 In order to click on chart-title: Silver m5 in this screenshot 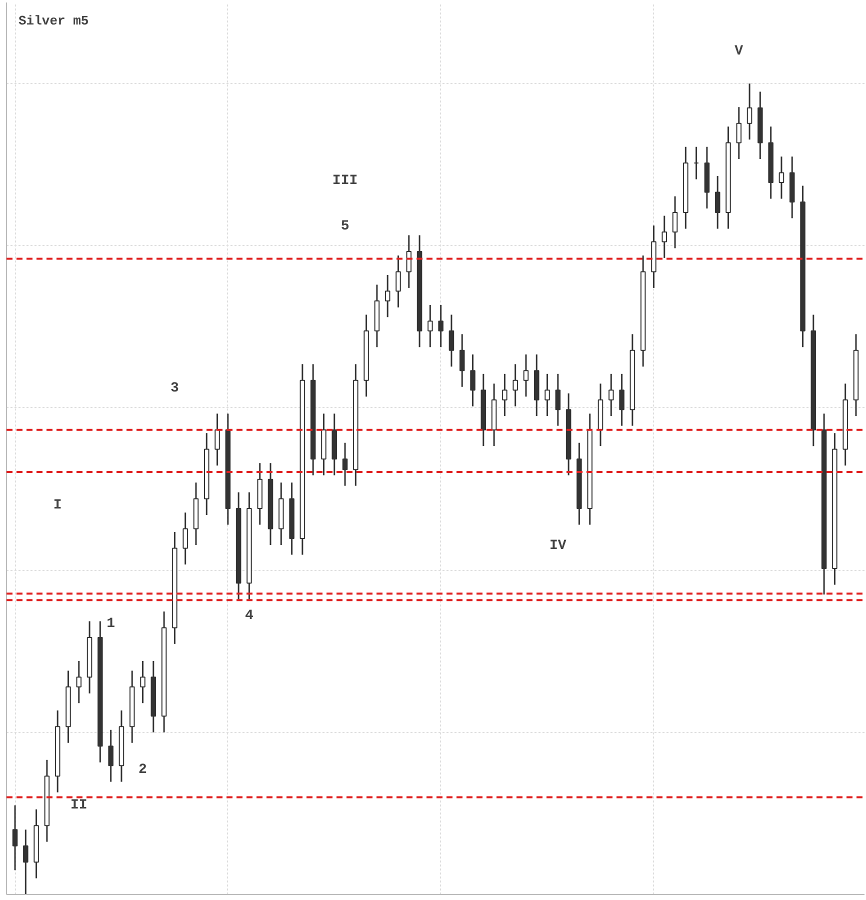, I will do `click(53, 21)`.